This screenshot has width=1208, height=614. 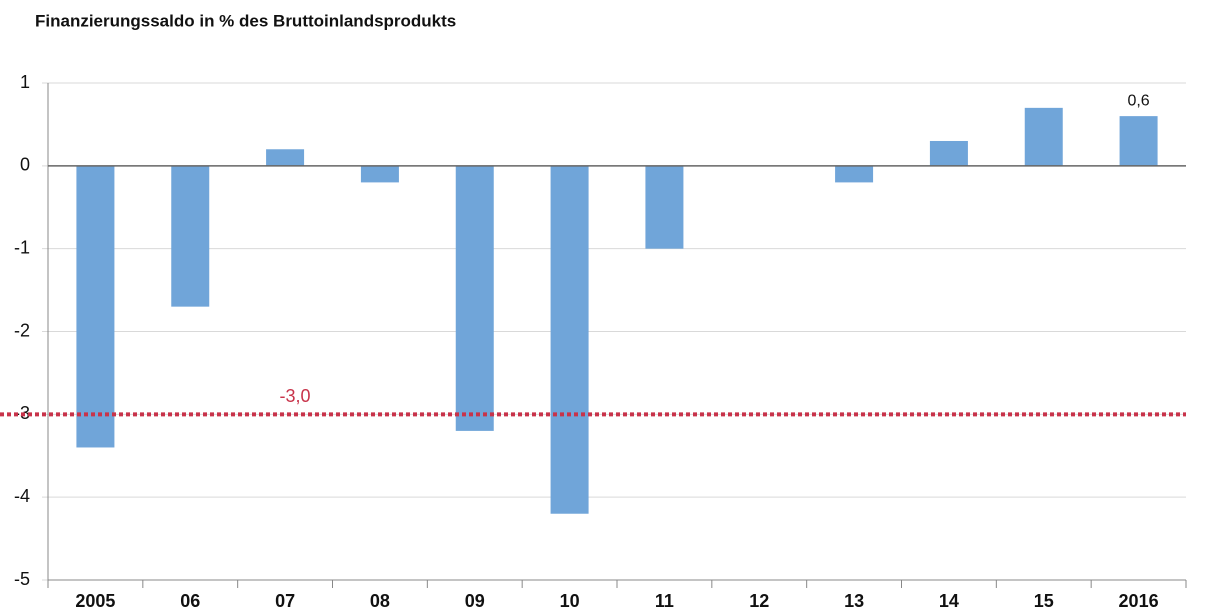 I want to click on x-tick-label: 12, so click(x=759, y=601).